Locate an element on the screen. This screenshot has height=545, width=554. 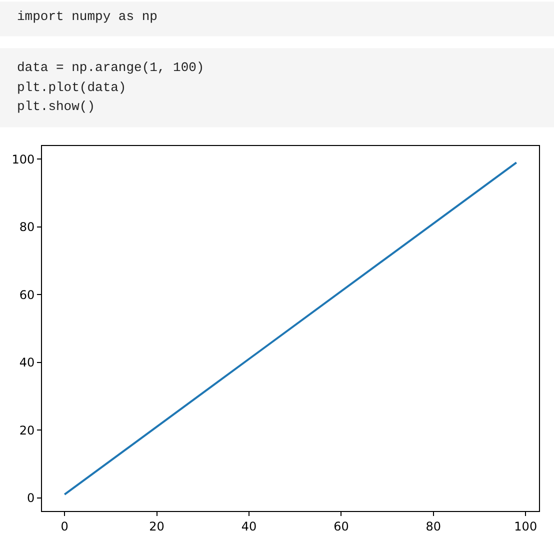
y-tick-label: 60 is located at coordinates (27, 295).